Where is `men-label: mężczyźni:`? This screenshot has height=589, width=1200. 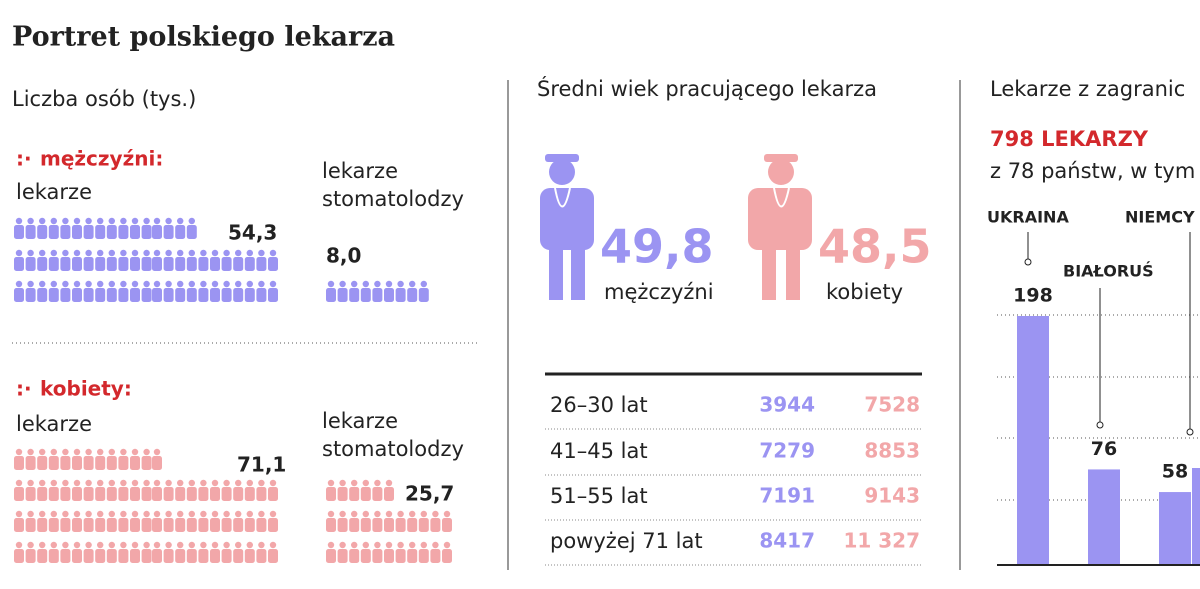 men-label: mężczyźni: is located at coordinates (101, 159).